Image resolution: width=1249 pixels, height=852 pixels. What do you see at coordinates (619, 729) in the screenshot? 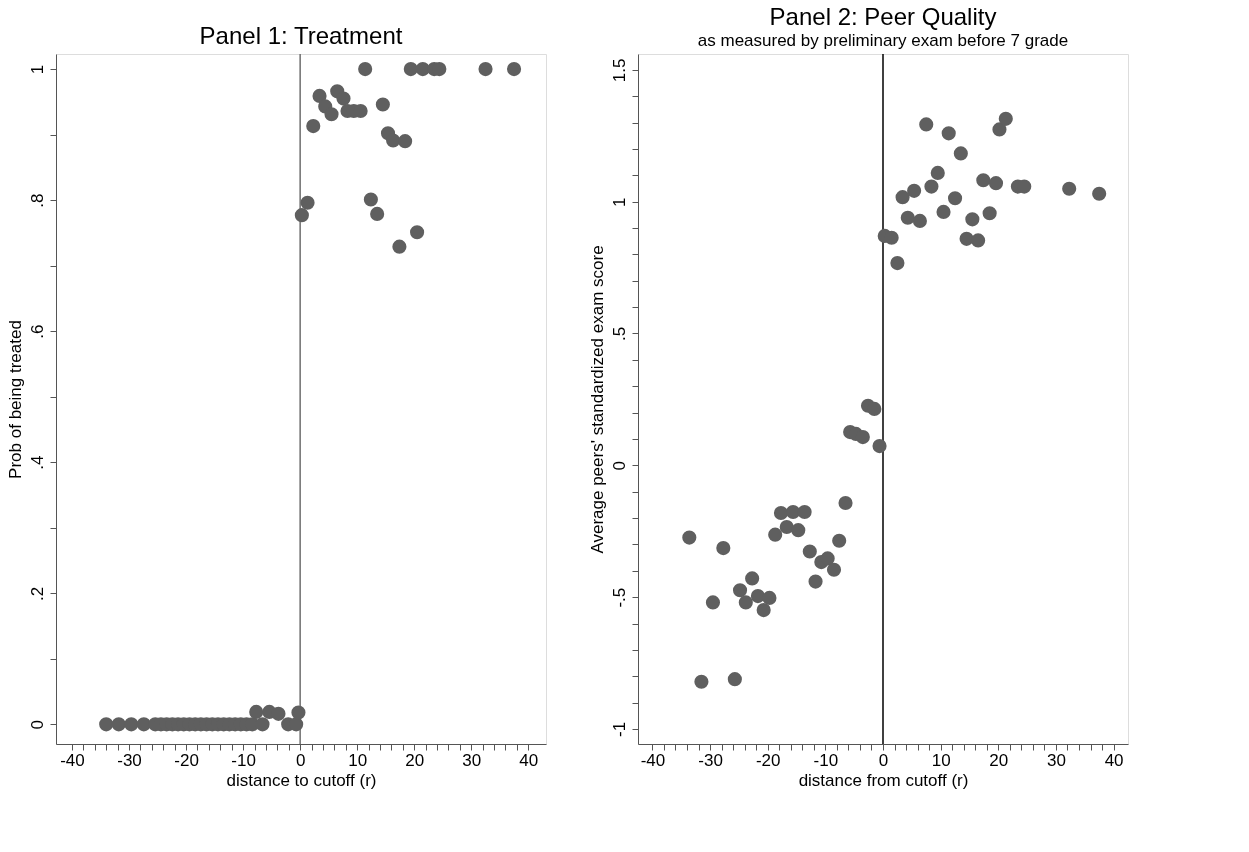
I see `y-tick-label: -1` at bounding box center [619, 729].